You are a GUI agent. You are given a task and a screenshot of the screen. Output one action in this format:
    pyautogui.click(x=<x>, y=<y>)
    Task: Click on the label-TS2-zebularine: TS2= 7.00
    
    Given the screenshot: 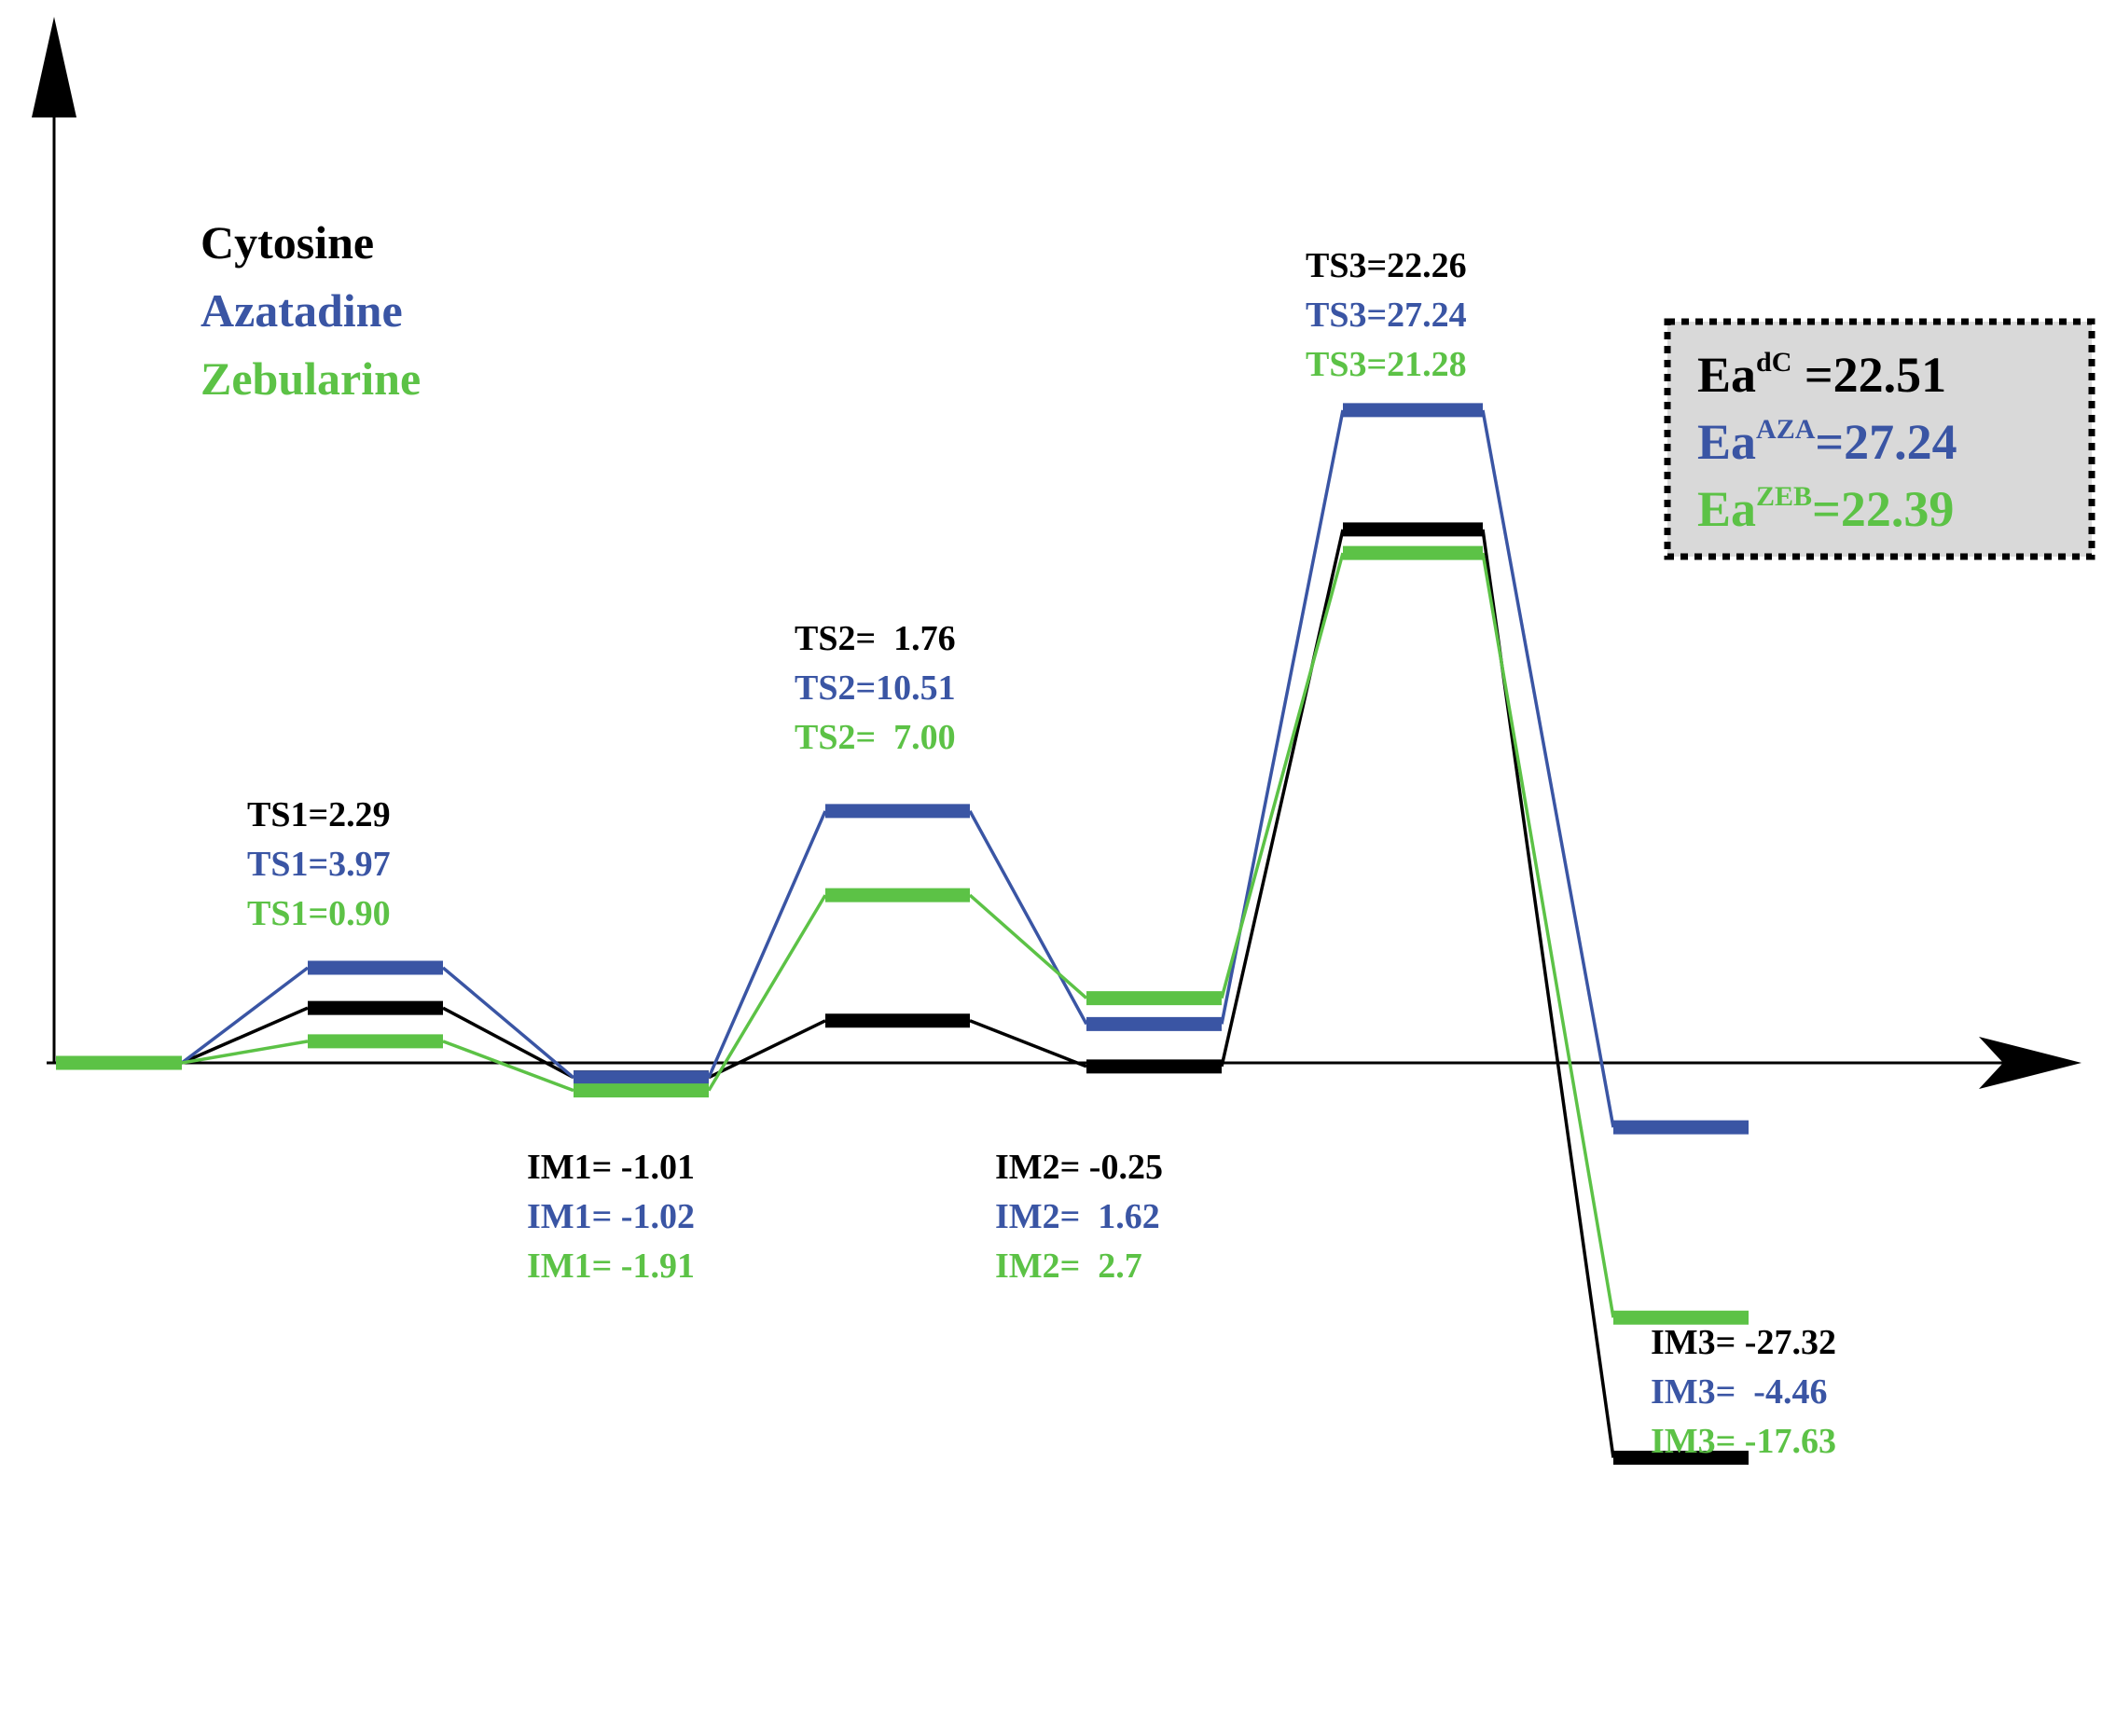 What is the action you would take?
    pyautogui.click(x=876, y=737)
    